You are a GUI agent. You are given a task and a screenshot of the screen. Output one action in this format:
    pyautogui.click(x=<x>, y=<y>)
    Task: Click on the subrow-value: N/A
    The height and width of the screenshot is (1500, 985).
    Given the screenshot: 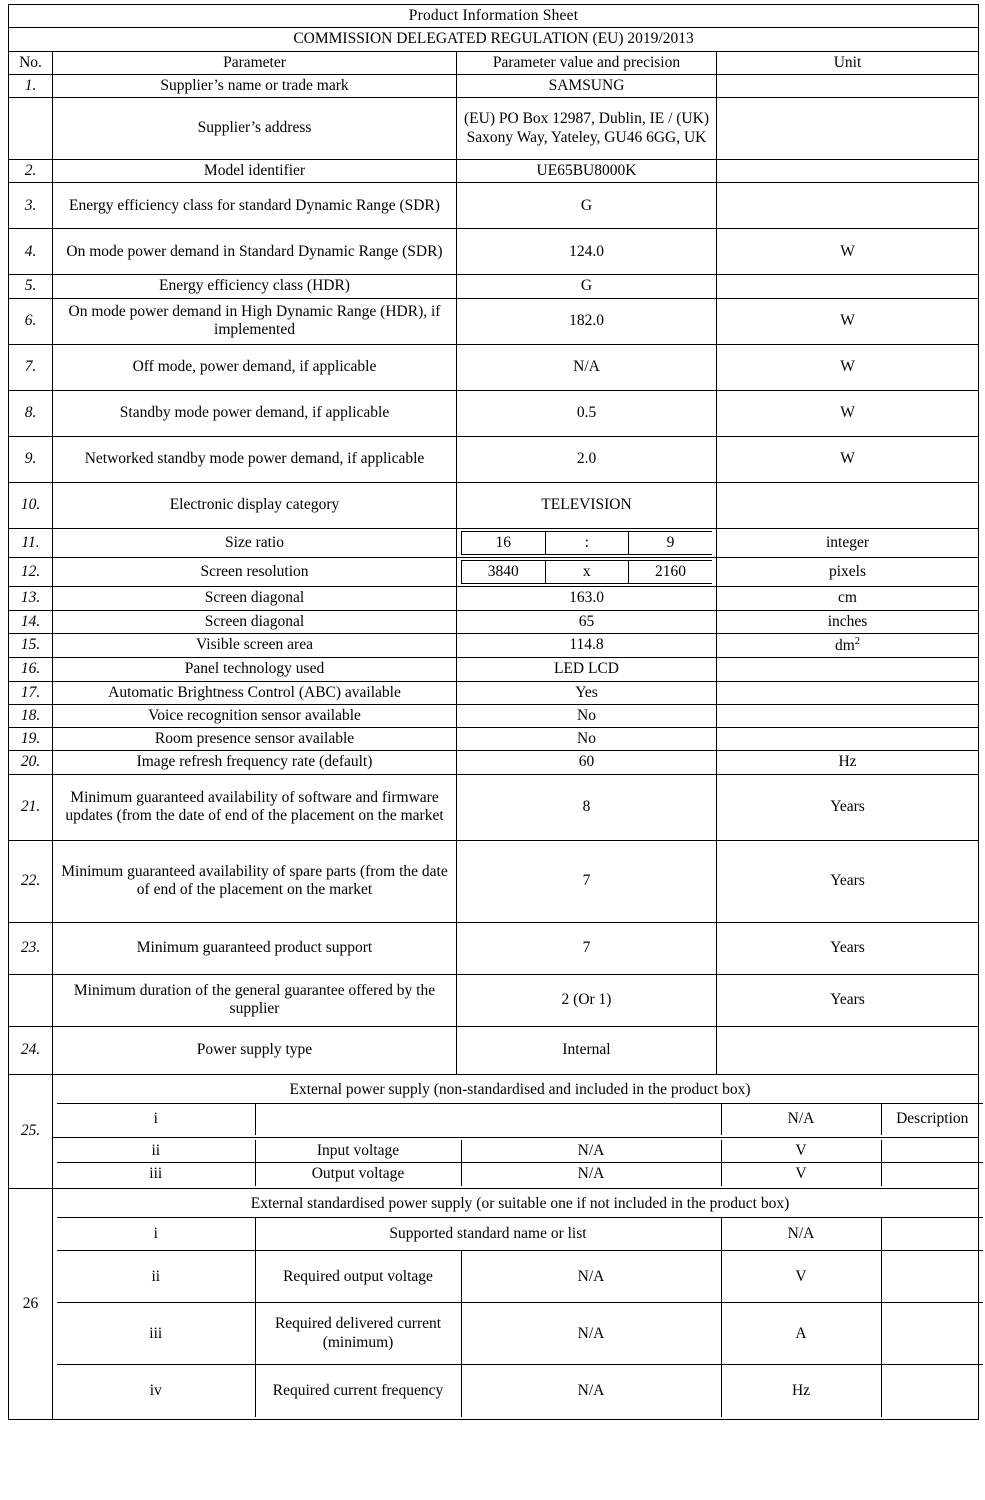 What is the action you would take?
    pyautogui.click(x=591, y=1334)
    